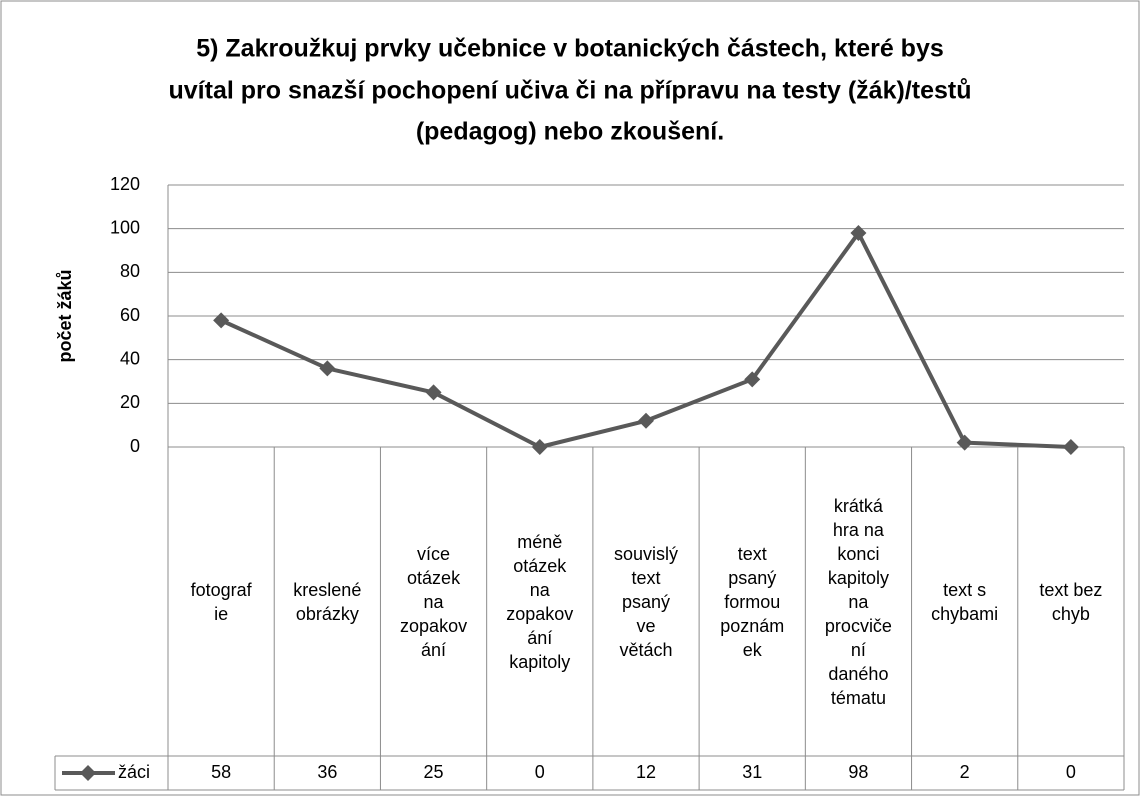  What do you see at coordinates (645, 626) in the screenshot?
I see `x-tick-label: ve` at bounding box center [645, 626].